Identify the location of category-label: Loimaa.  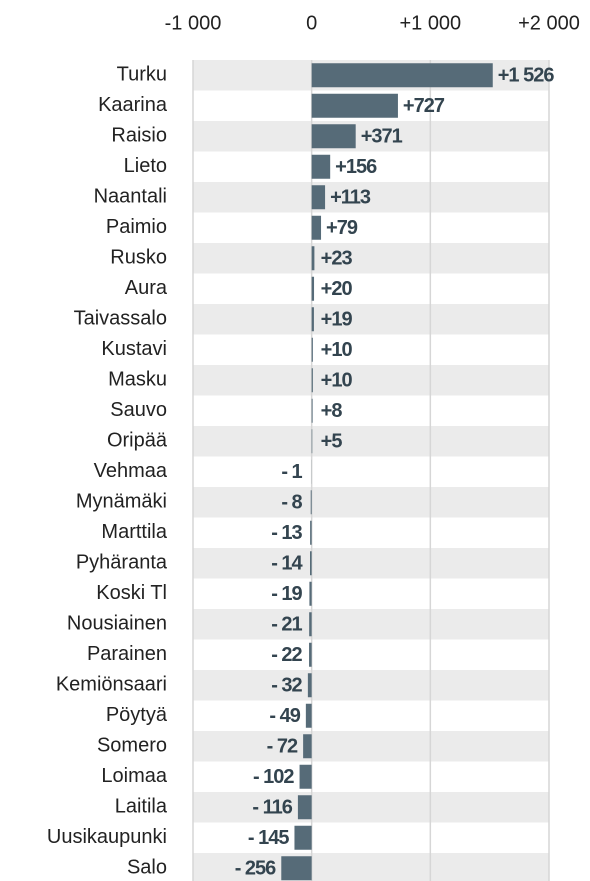
(134, 776).